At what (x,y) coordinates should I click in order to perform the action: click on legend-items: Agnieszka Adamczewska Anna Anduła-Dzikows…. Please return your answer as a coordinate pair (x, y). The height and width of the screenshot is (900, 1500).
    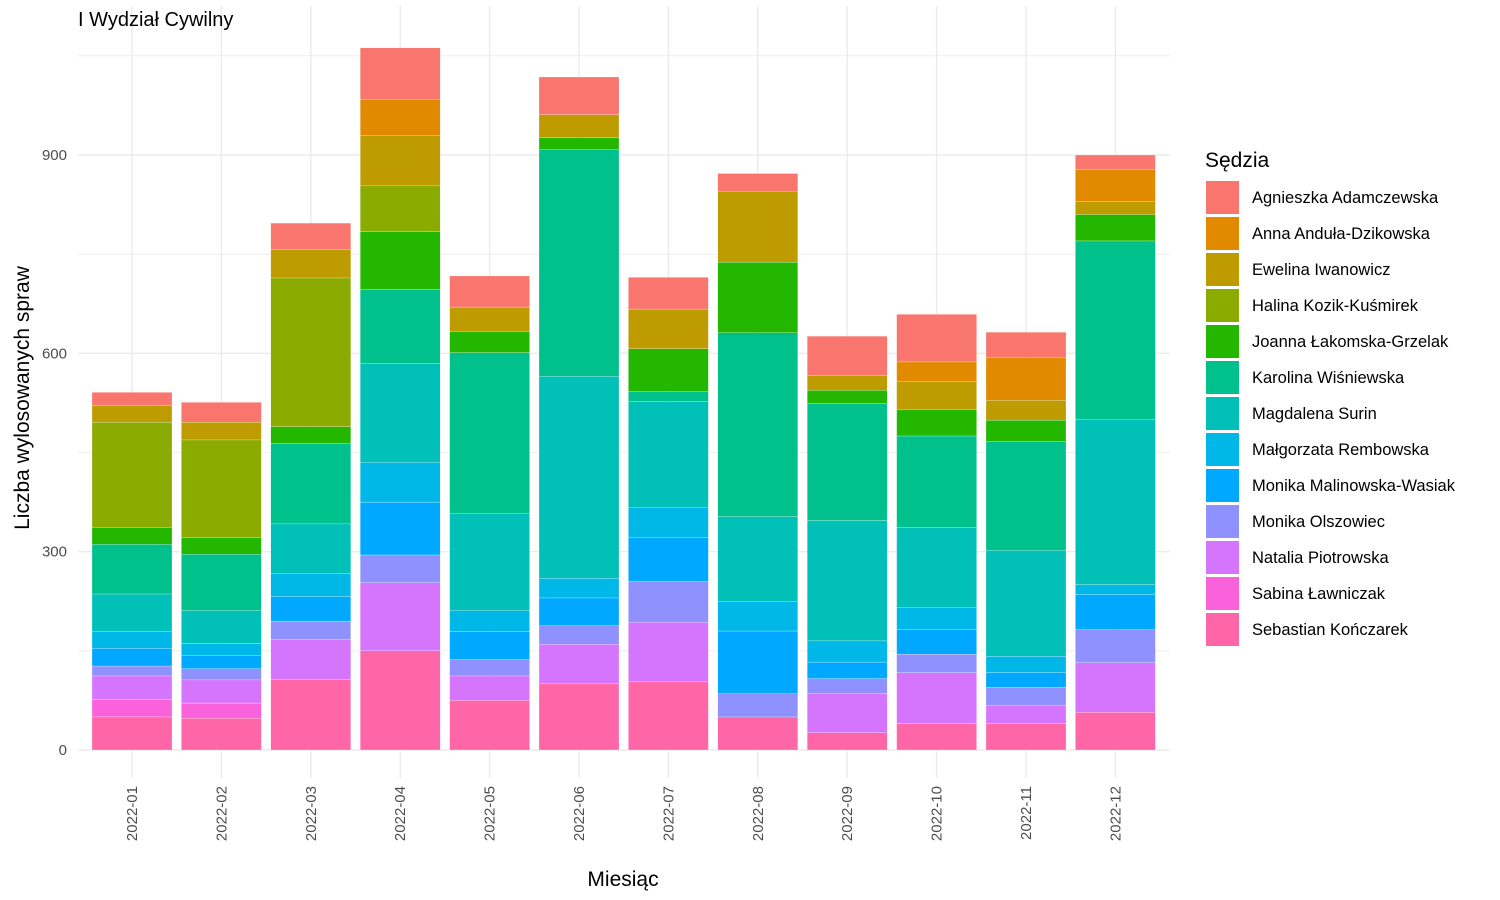
    Looking at the image, I should click on (1331, 413).